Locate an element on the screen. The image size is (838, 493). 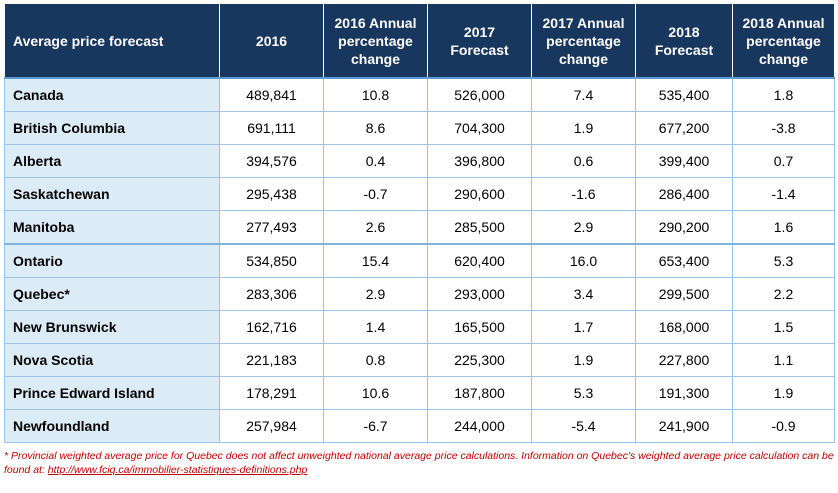
cell-region: Canada is located at coordinates (112, 94).